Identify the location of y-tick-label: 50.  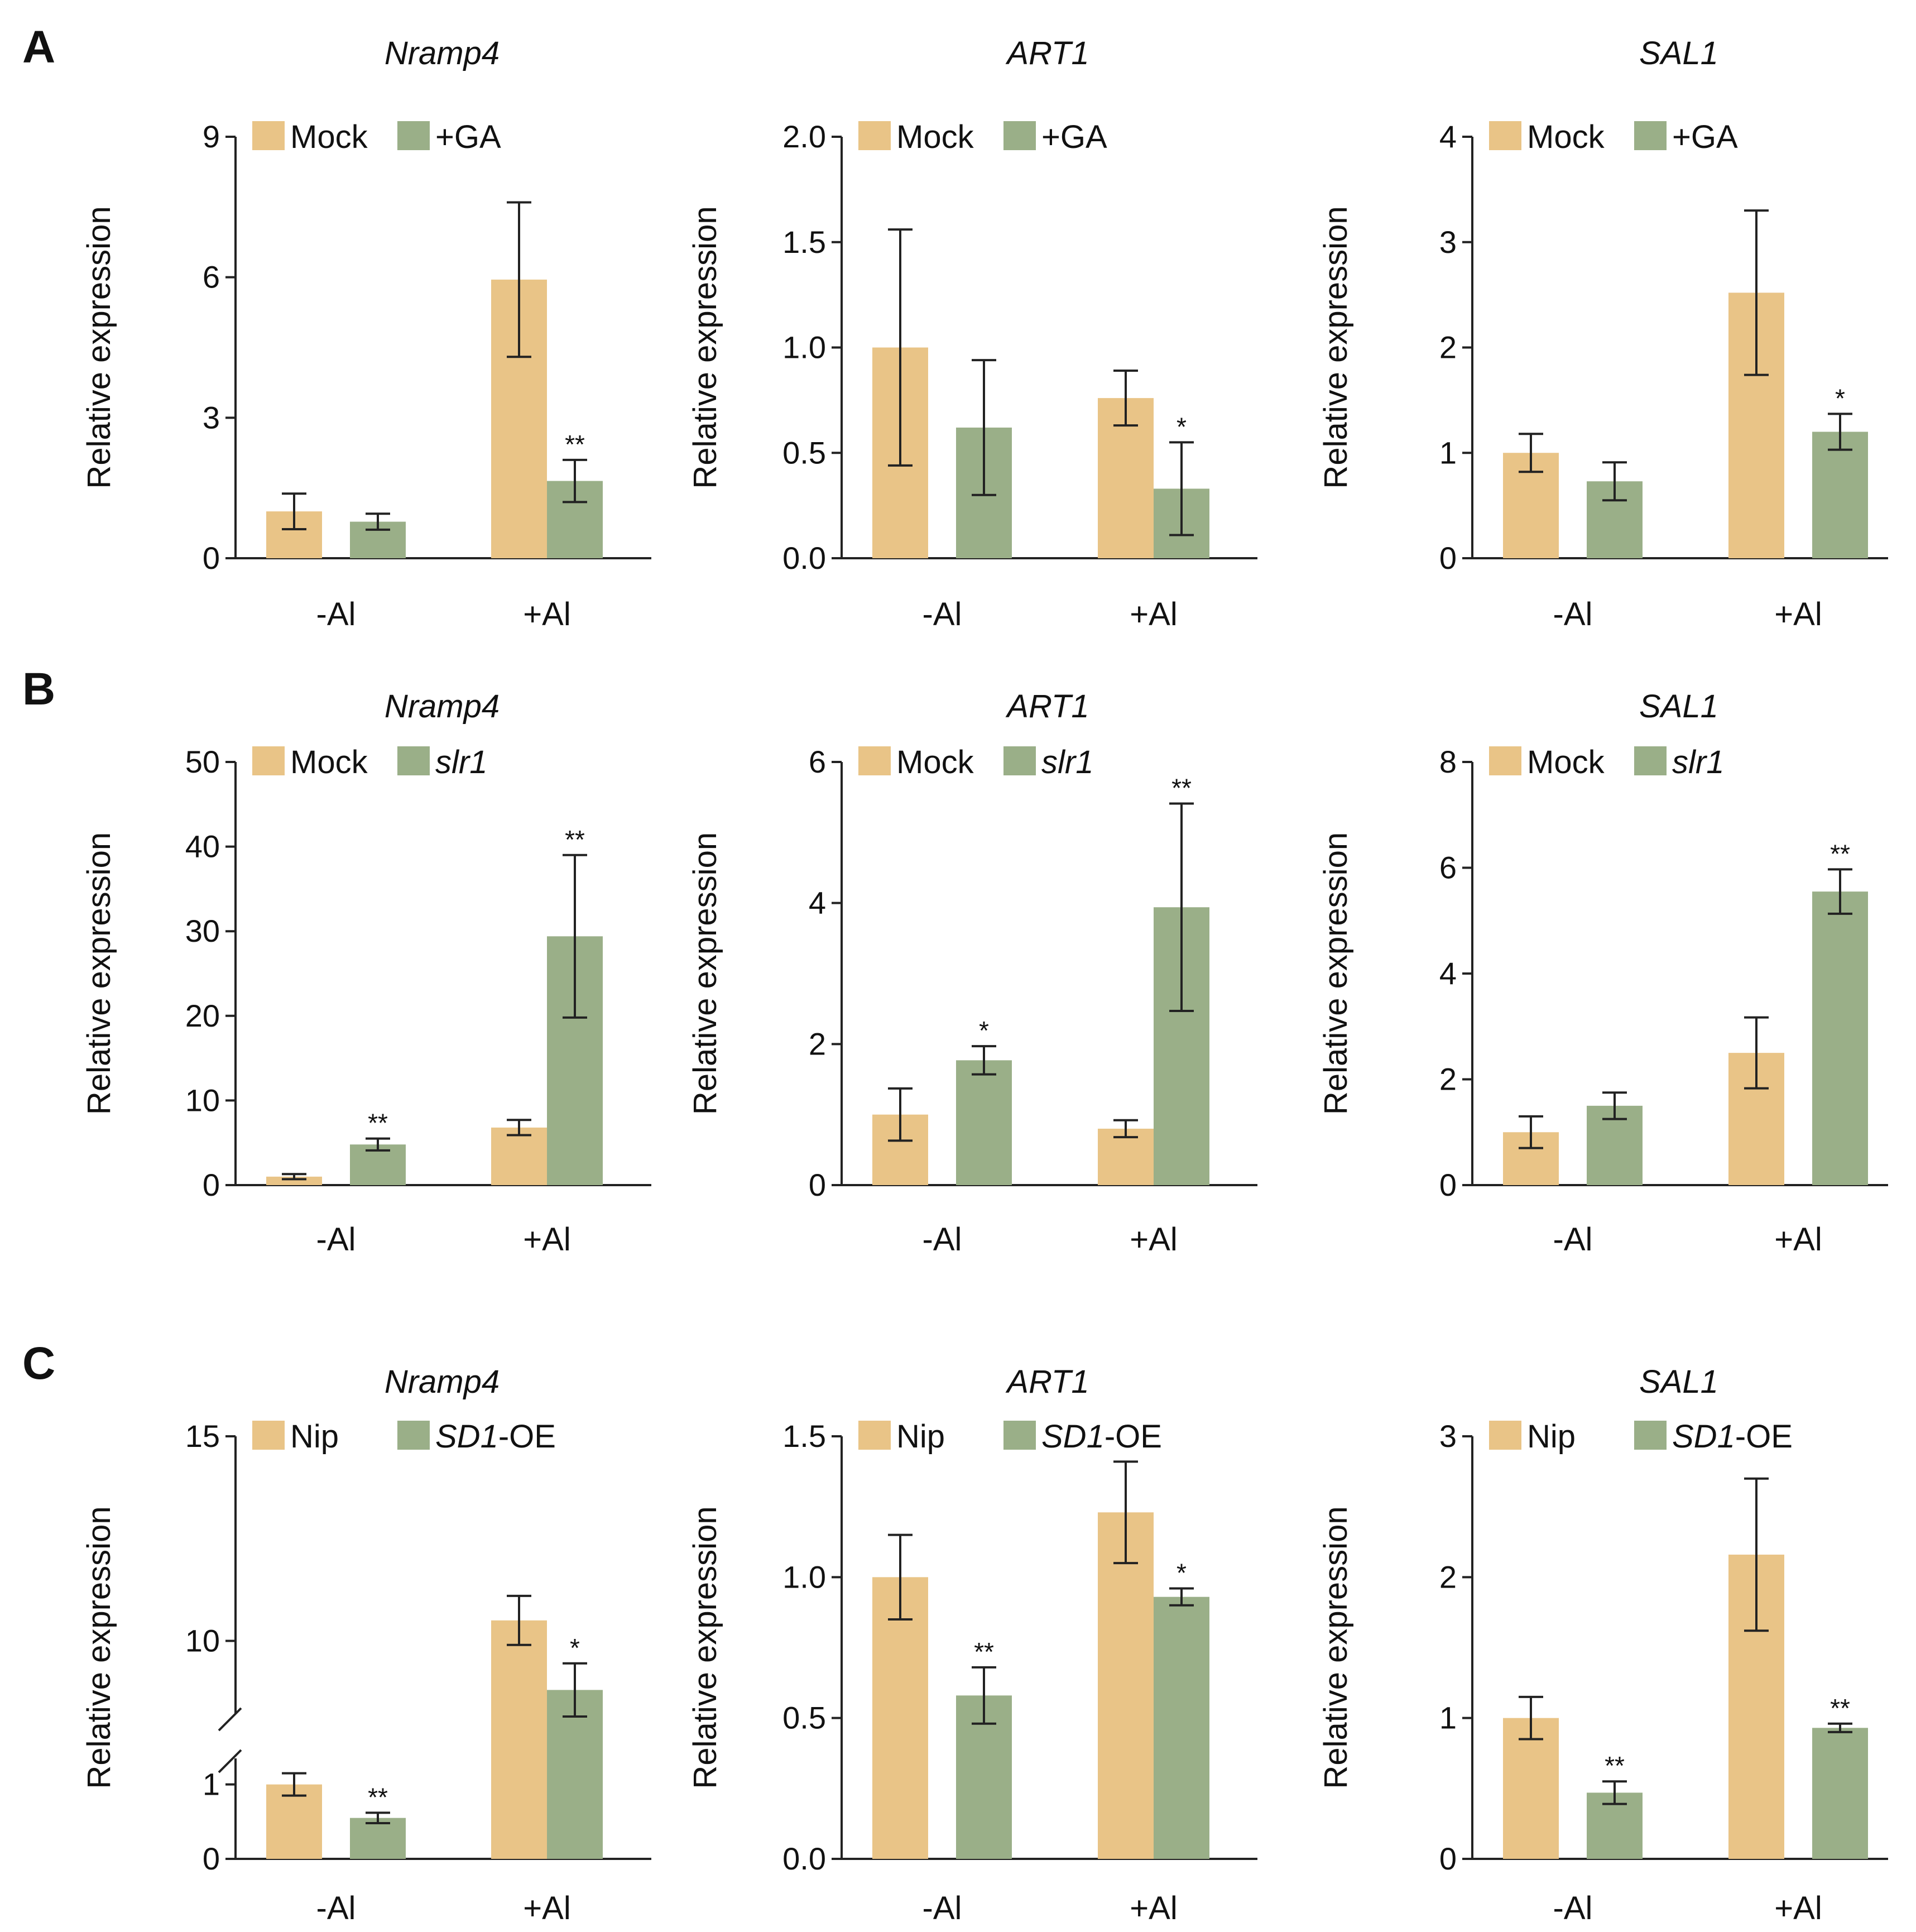
(202, 761).